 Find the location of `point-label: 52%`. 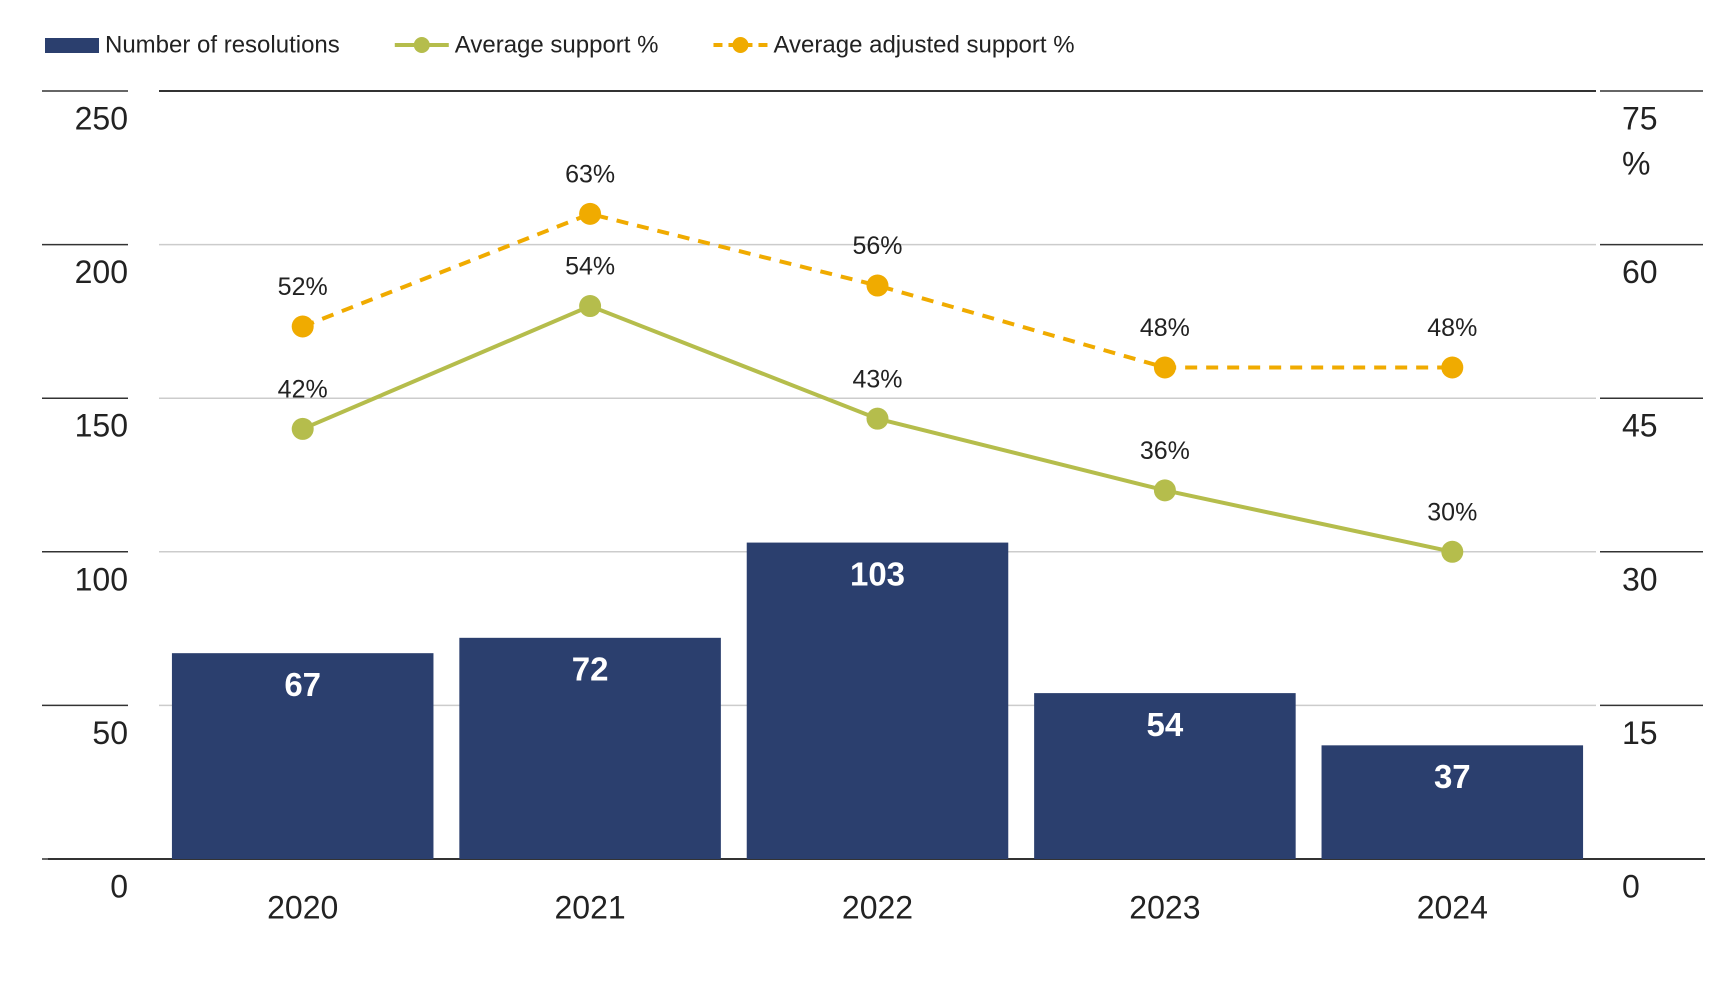

point-label: 52% is located at coordinates (303, 287).